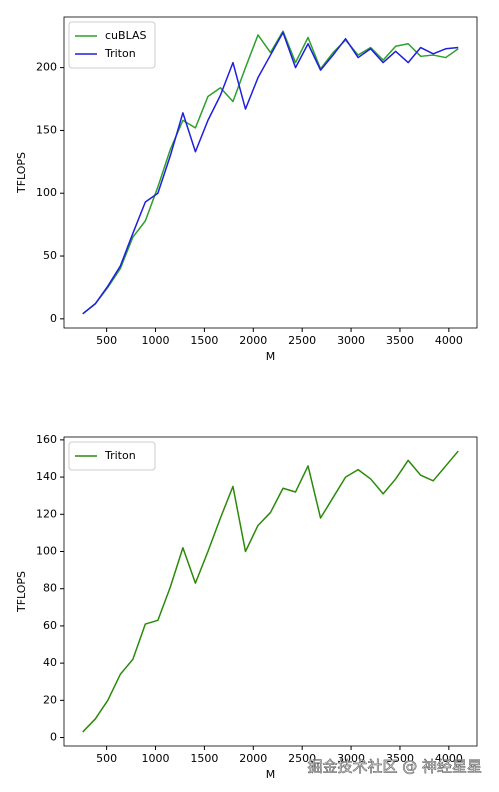  What do you see at coordinates (50, 255) in the screenshot?
I see `y-tick-label: 50` at bounding box center [50, 255].